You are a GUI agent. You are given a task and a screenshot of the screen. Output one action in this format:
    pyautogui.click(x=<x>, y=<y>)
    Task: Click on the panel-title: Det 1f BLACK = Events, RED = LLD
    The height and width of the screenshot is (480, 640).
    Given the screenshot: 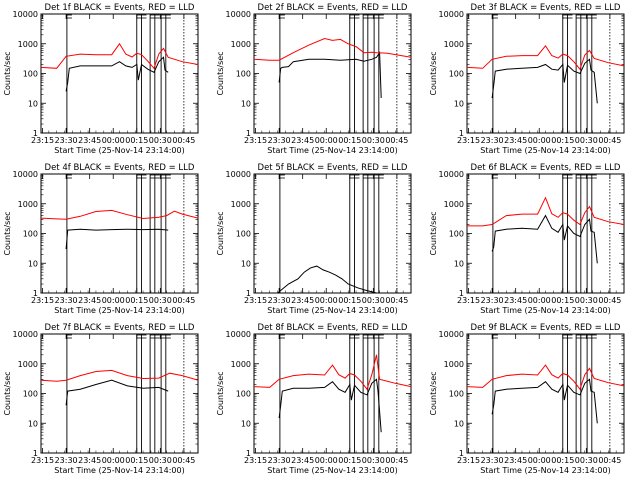 What is the action you would take?
    pyautogui.click(x=120, y=8)
    